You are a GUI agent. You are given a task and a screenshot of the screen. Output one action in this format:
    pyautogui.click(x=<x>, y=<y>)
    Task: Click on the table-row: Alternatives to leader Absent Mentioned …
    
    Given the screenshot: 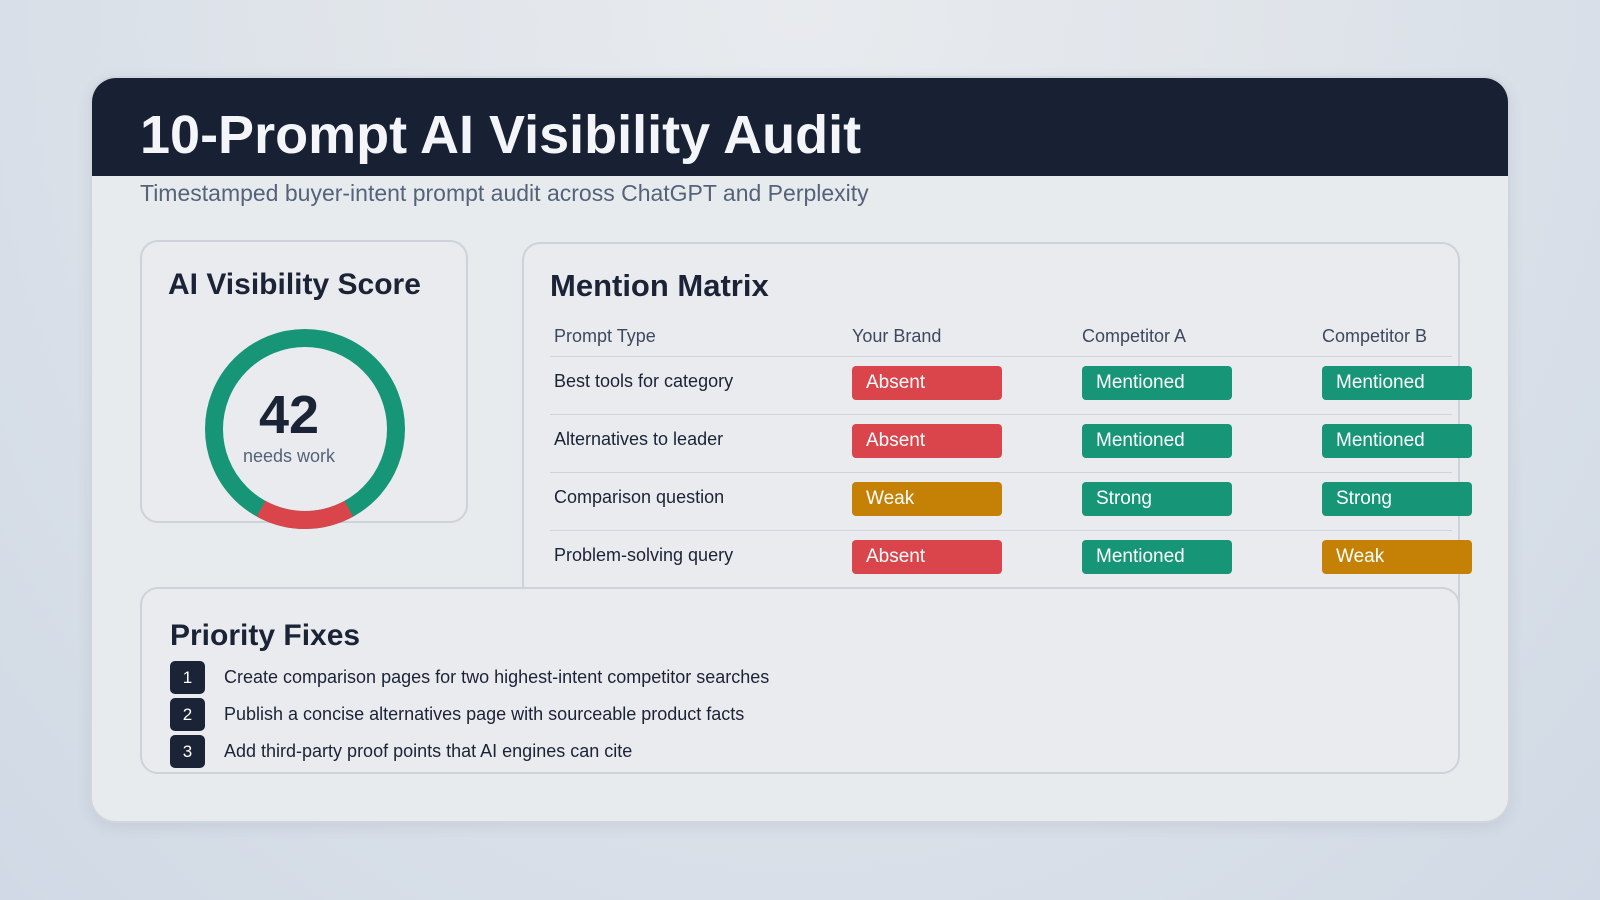 What is the action you would take?
    pyautogui.click(x=1011, y=443)
    